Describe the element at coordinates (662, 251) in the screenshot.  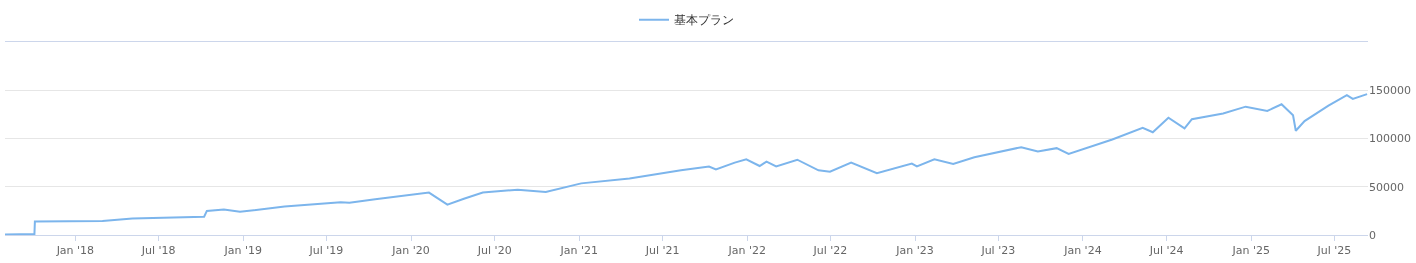
I see `x-tick-label: Jul '21` at that location.